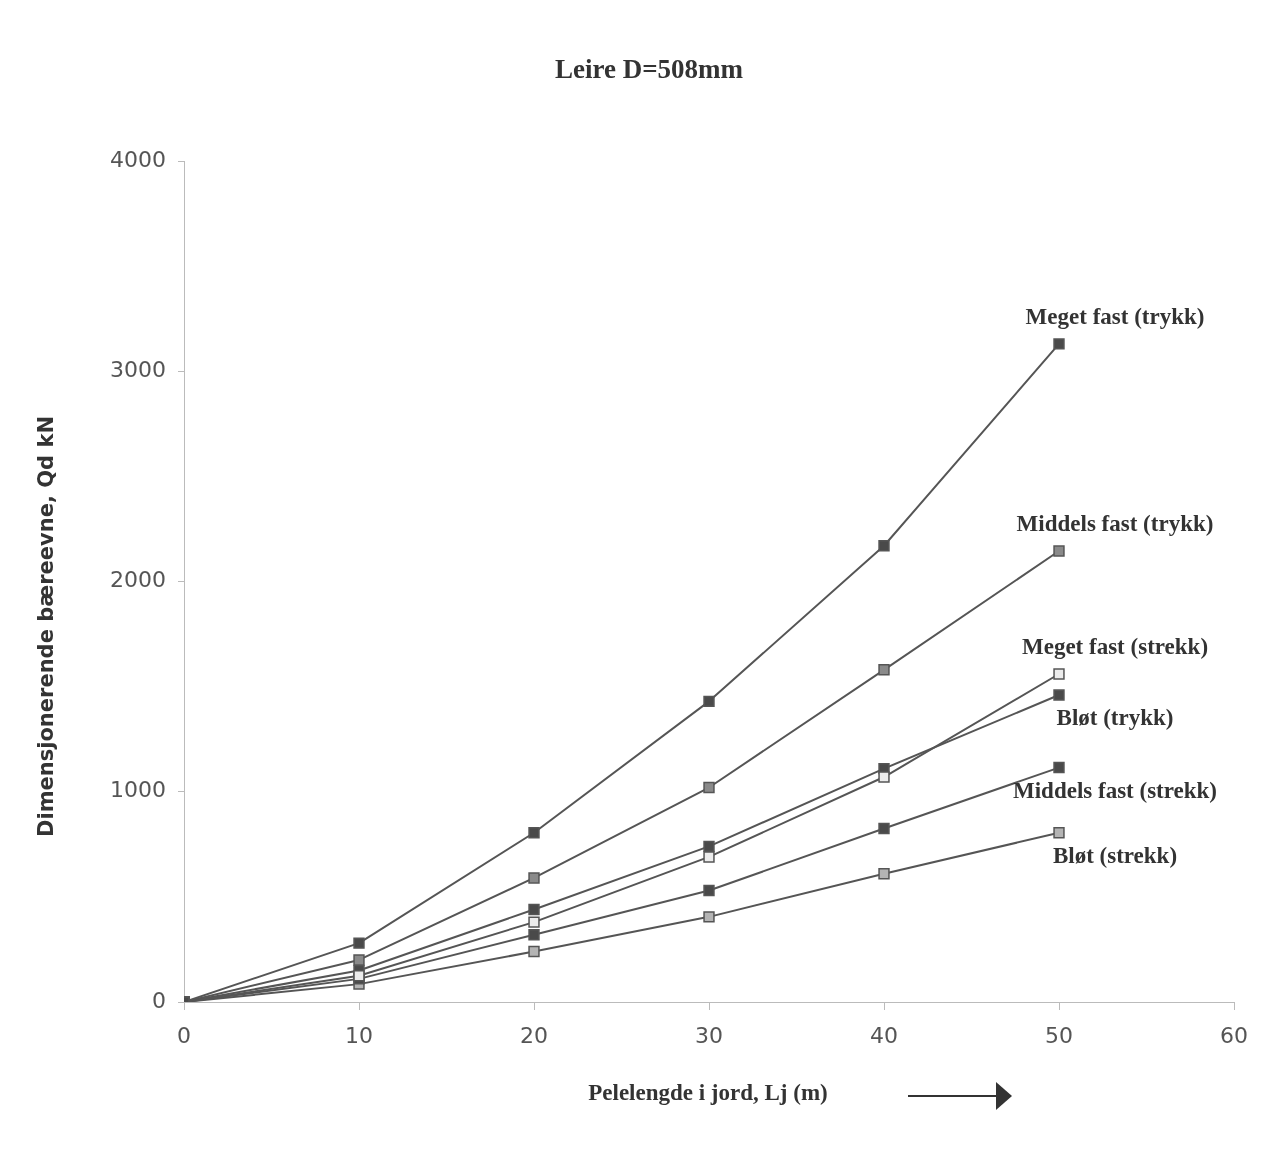  Describe the element at coordinates (138, 790) in the screenshot. I see `y-tick-label: 1000` at that location.